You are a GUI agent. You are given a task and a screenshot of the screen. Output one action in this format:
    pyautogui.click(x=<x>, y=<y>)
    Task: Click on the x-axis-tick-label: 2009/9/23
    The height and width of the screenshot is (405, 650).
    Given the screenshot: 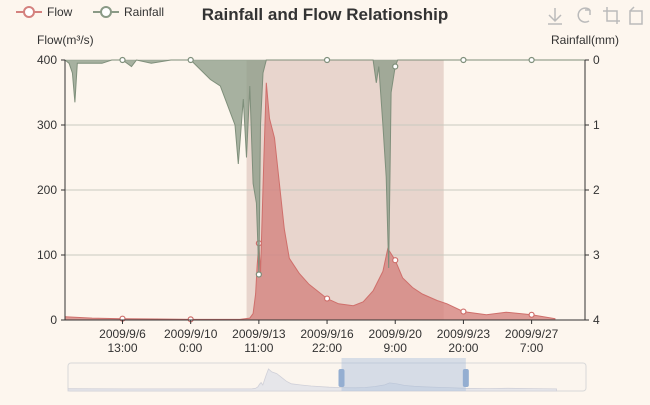 What is the action you would take?
    pyautogui.click(x=464, y=334)
    